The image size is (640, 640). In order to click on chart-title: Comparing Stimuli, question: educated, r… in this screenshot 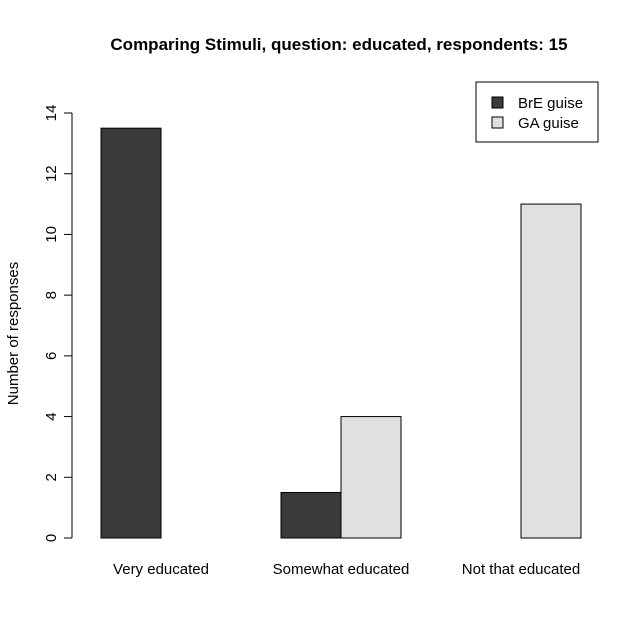, I will do `click(338, 44)`.